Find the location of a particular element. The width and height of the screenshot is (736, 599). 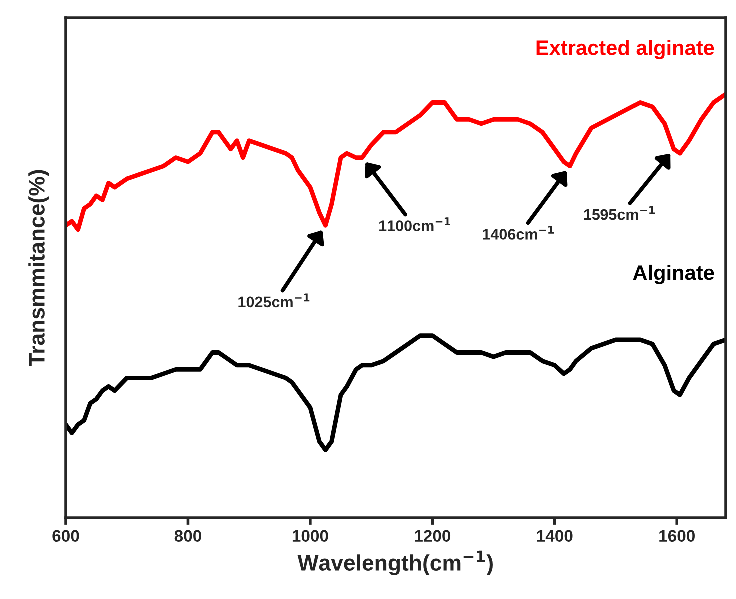

x-axis-title: Wavelength(cm$^{−1}$) is located at coordinates (395, 563).